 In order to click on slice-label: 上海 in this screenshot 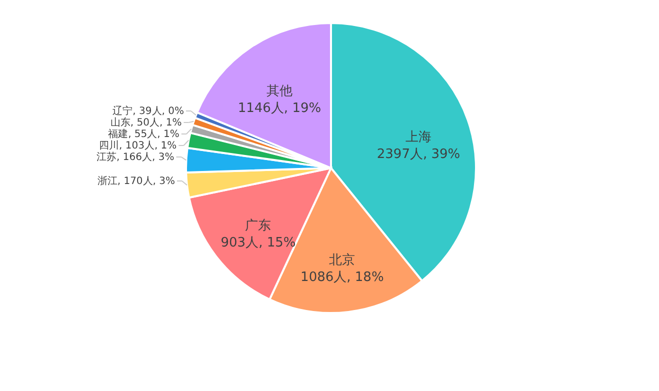, I will do `click(419, 138)`.